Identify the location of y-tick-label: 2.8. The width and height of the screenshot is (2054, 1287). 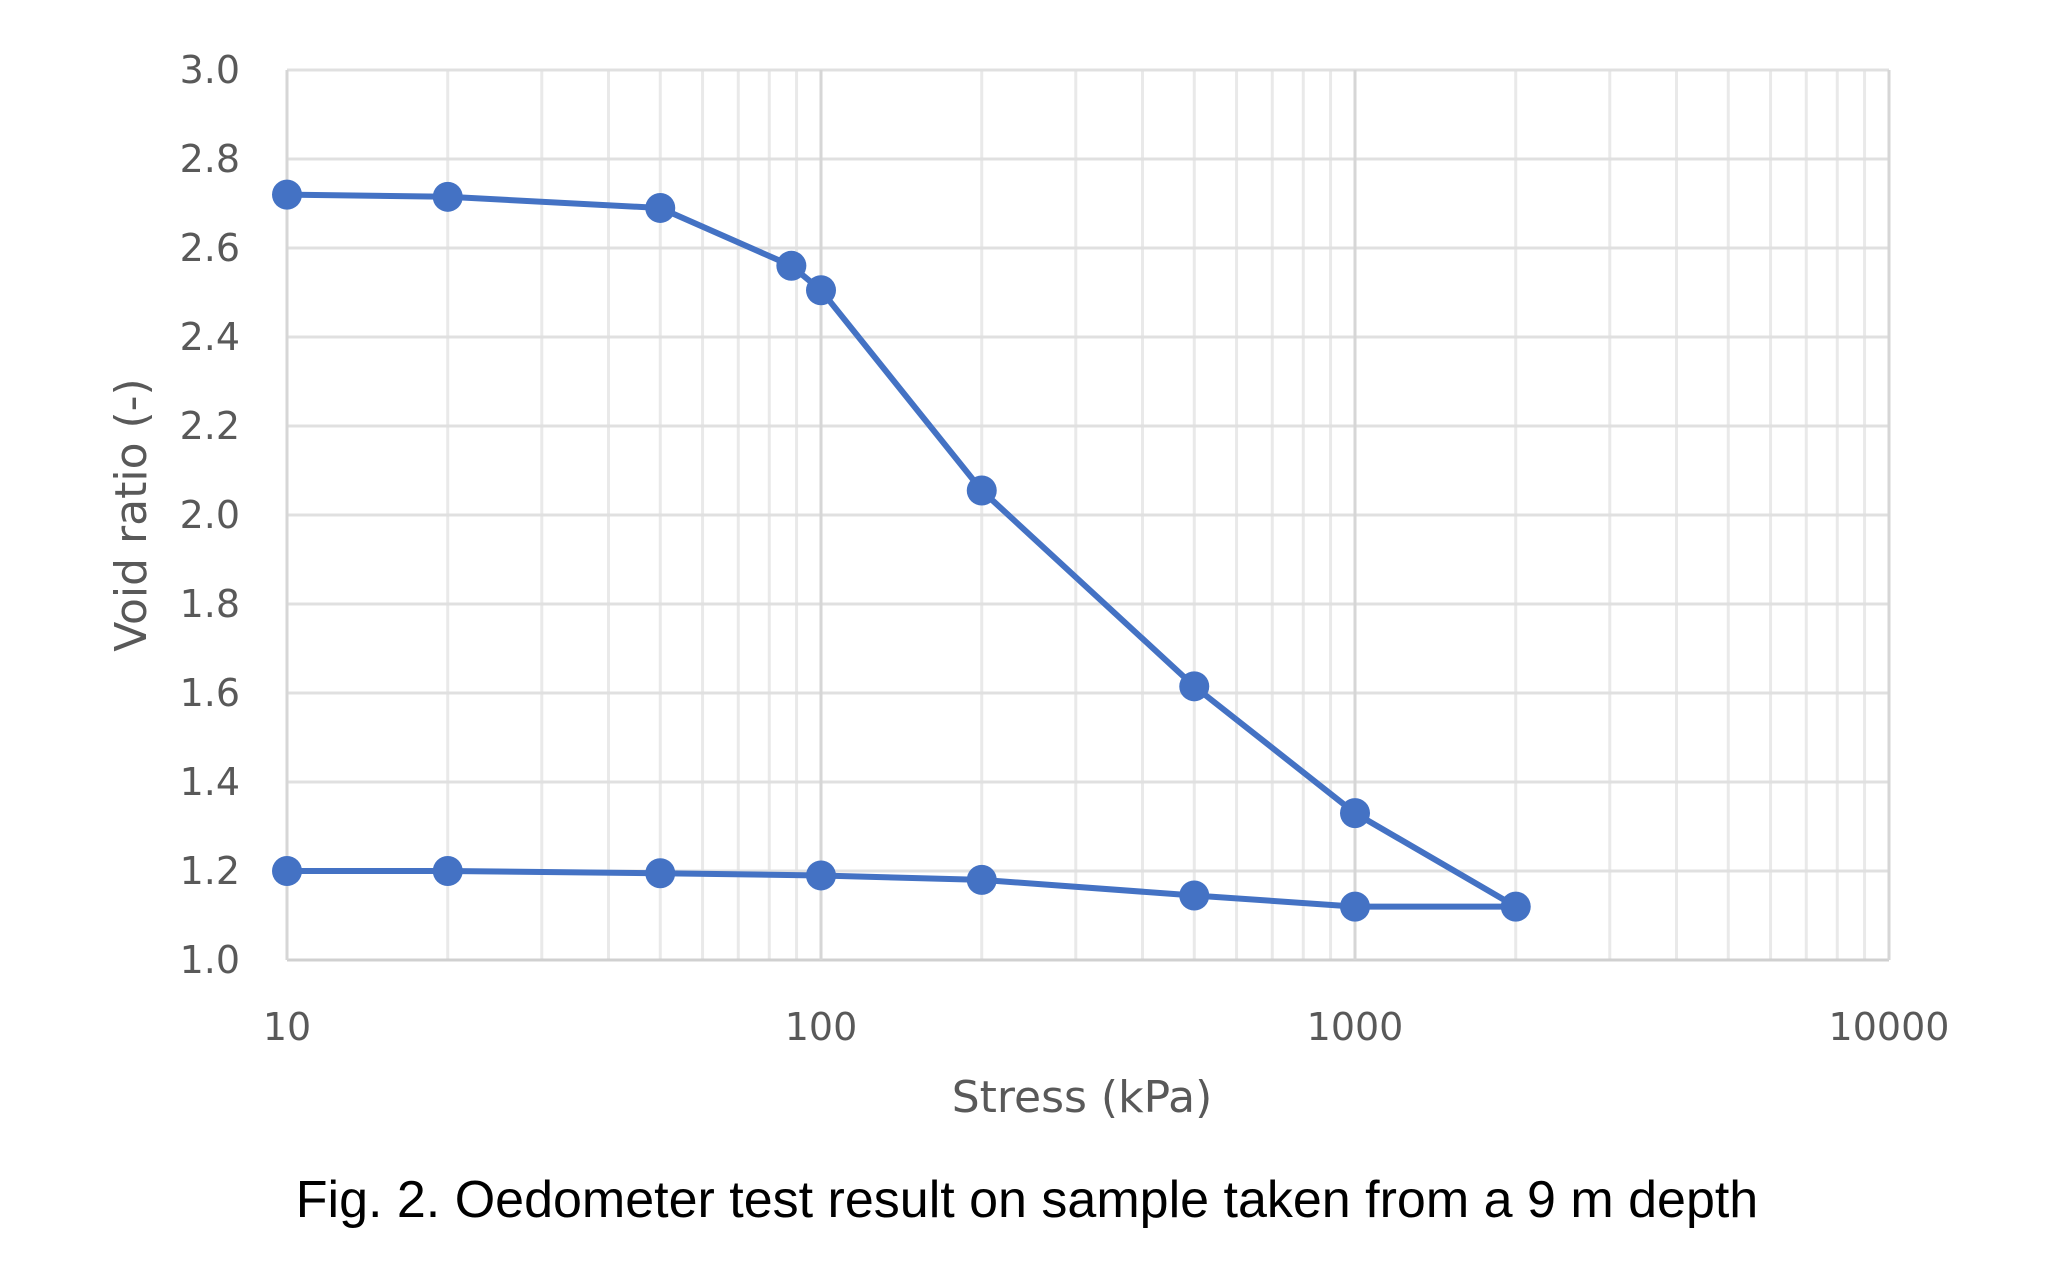
(210, 159).